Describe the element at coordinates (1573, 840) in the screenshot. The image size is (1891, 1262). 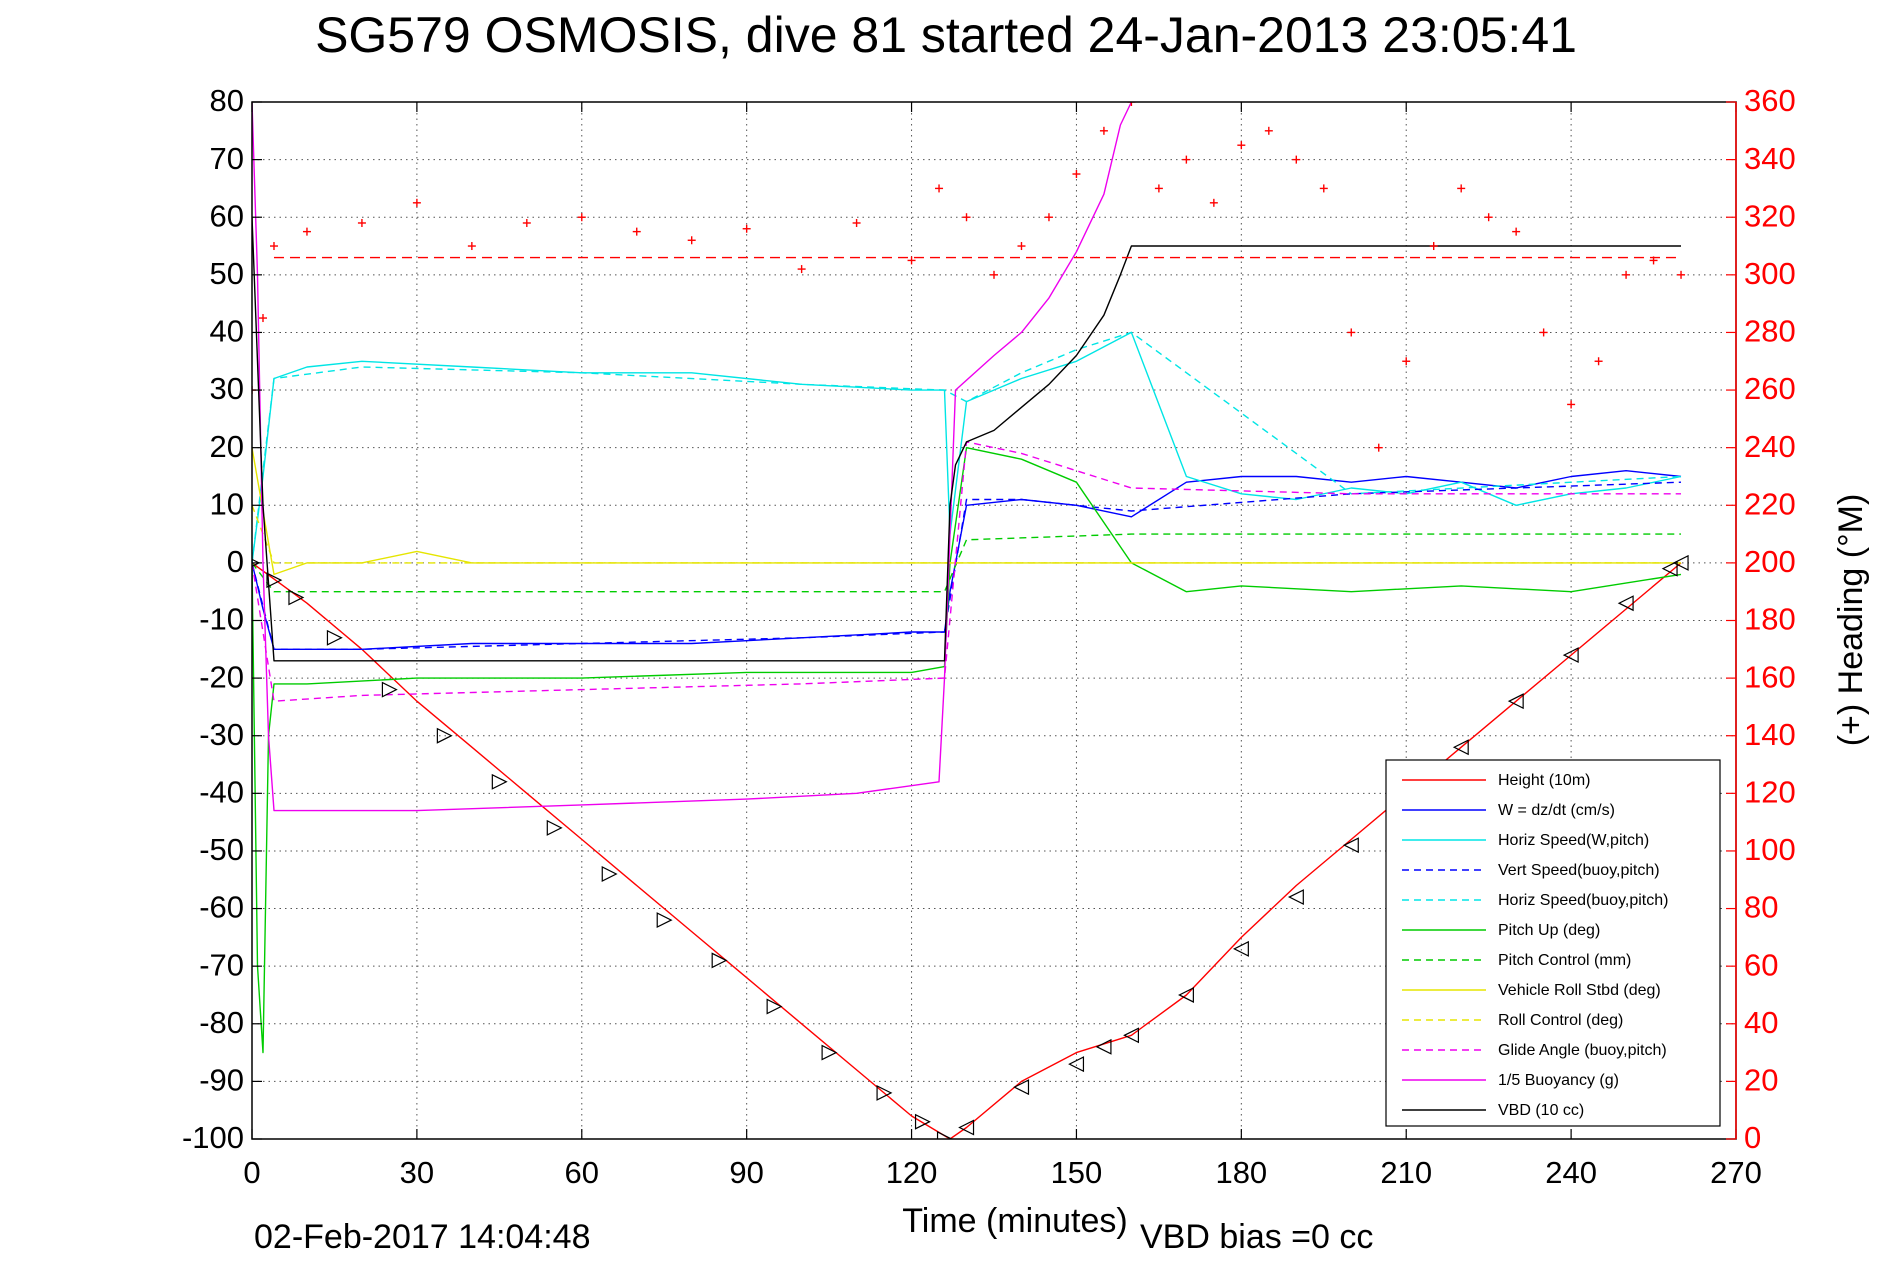
I see `legend-label-2: Horiz Speed(W,pitch)` at that location.